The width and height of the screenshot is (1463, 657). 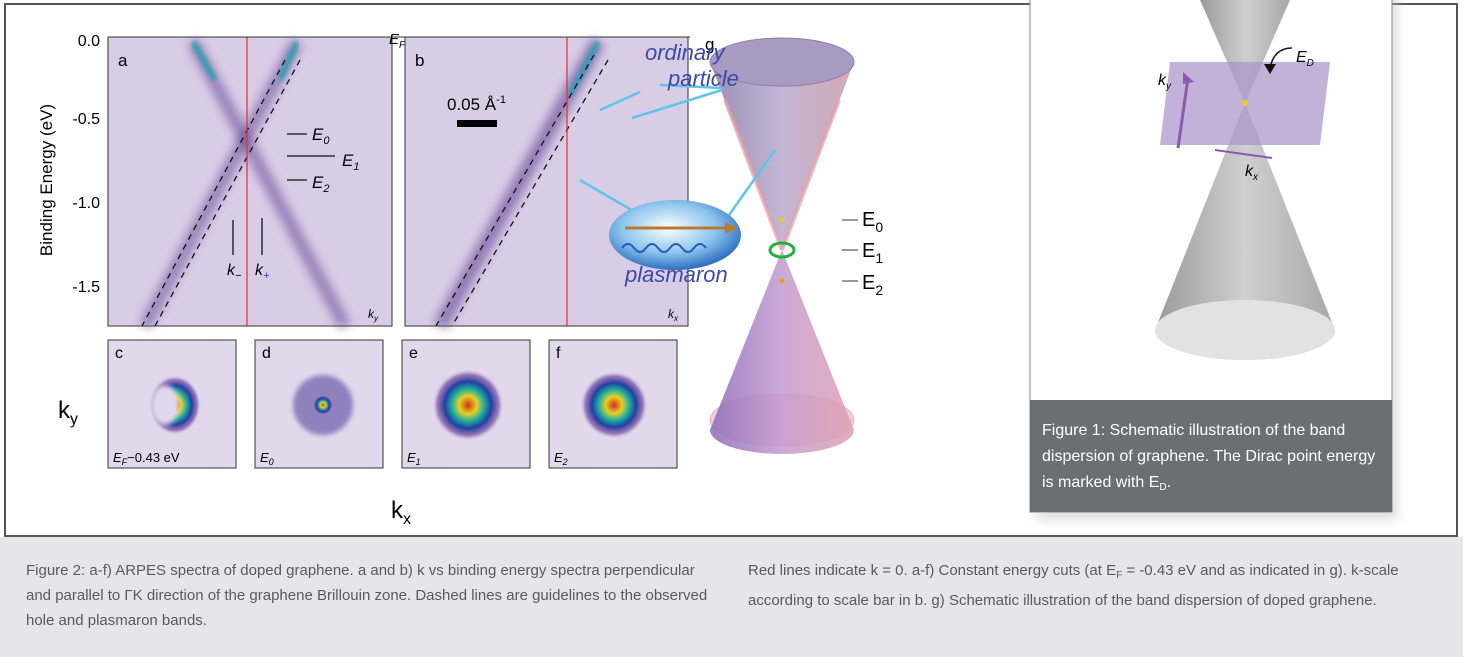 I want to click on panel-a: a E0 E1 E2 k− k+ ky, so click(x=250, y=182).